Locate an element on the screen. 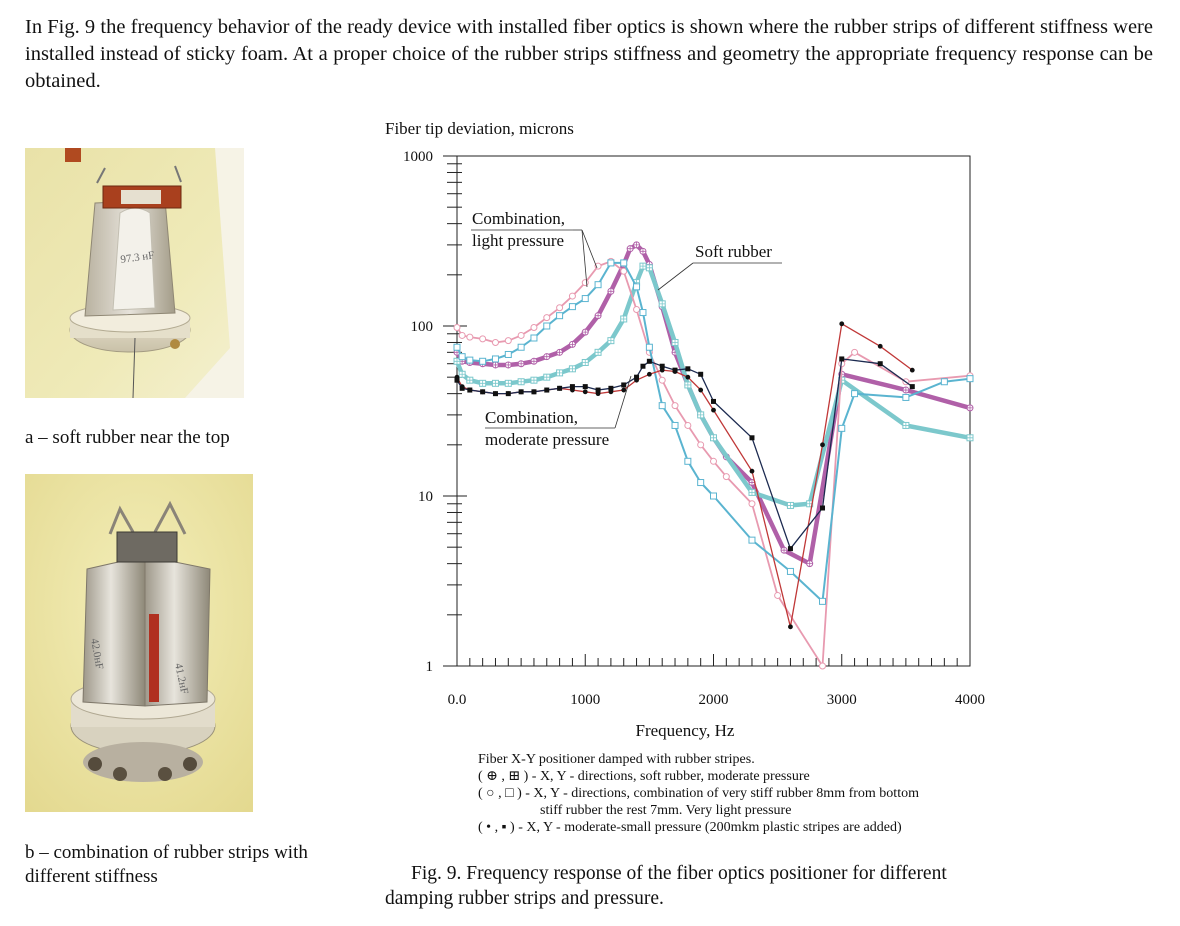 This screenshot has width=1180, height=926. x-axis-label: Frequency, Hz is located at coordinates (685, 730).